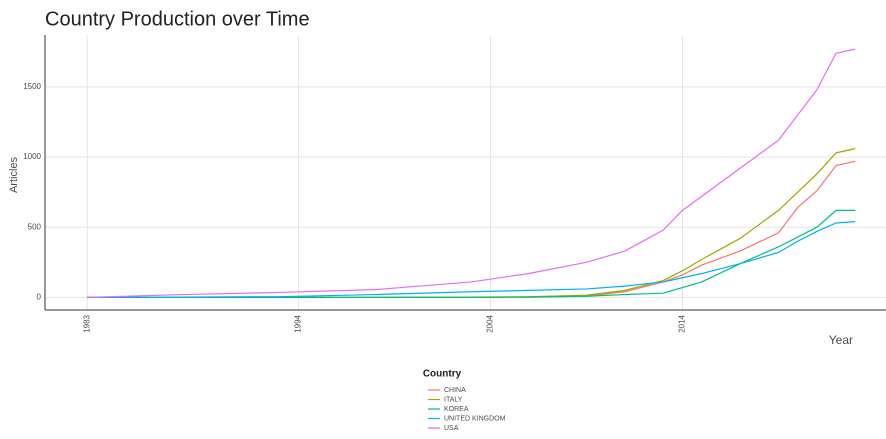  Describe the element at coordinates (456, 409) in the screenshot. I see `legend-label: KOREA` at that location.